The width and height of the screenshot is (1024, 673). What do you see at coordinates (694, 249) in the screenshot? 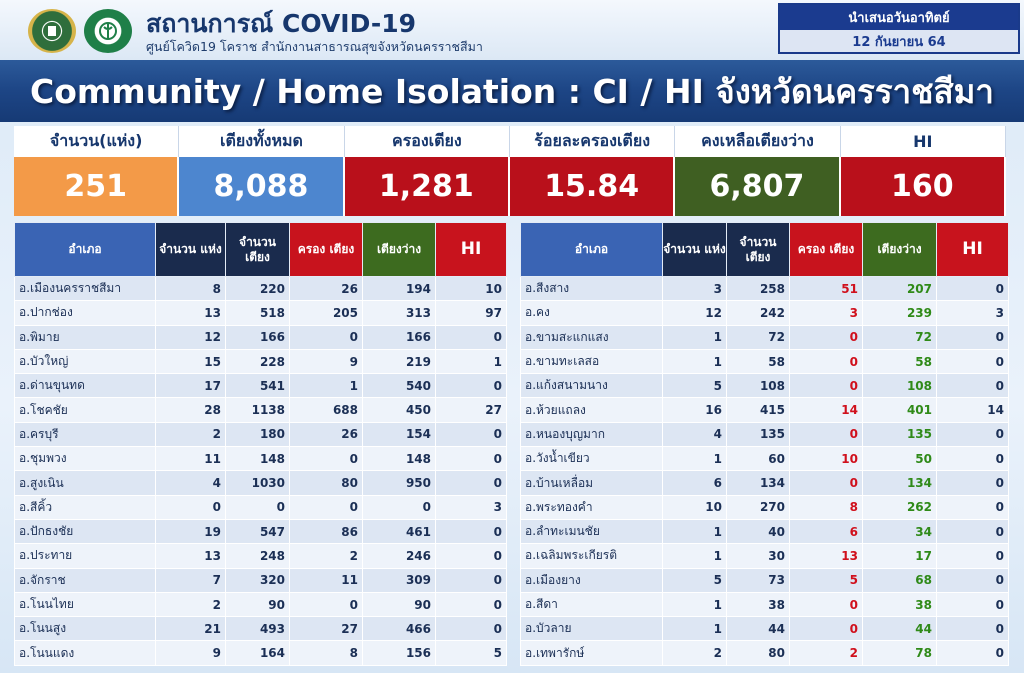
I see `col-units: จำนวน แห่ง` at bounding box center [694, 249].